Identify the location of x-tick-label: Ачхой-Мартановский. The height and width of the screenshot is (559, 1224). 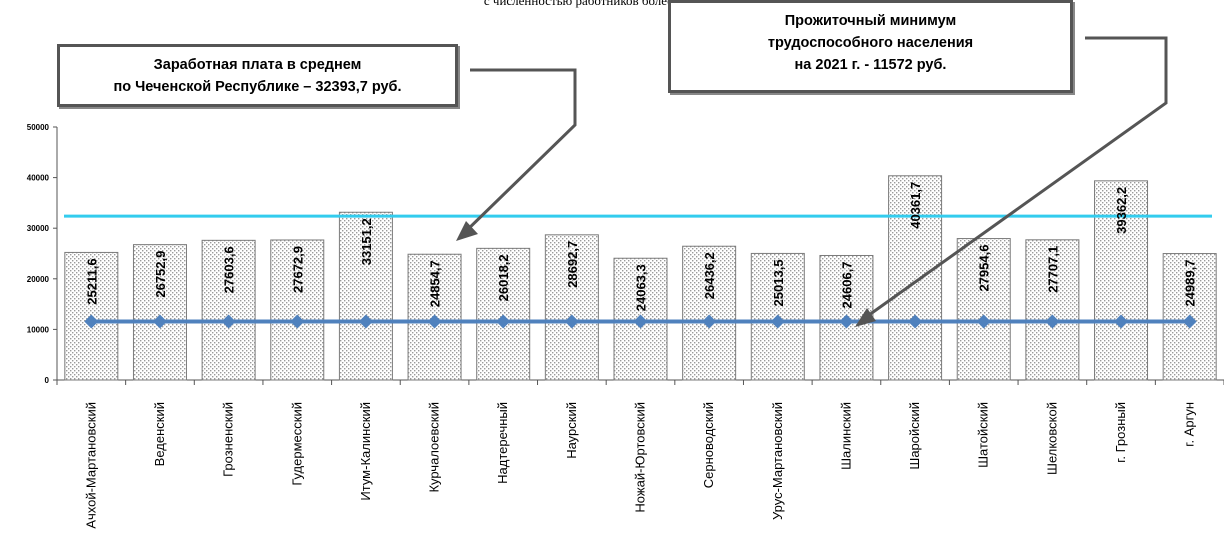
(90, 465).